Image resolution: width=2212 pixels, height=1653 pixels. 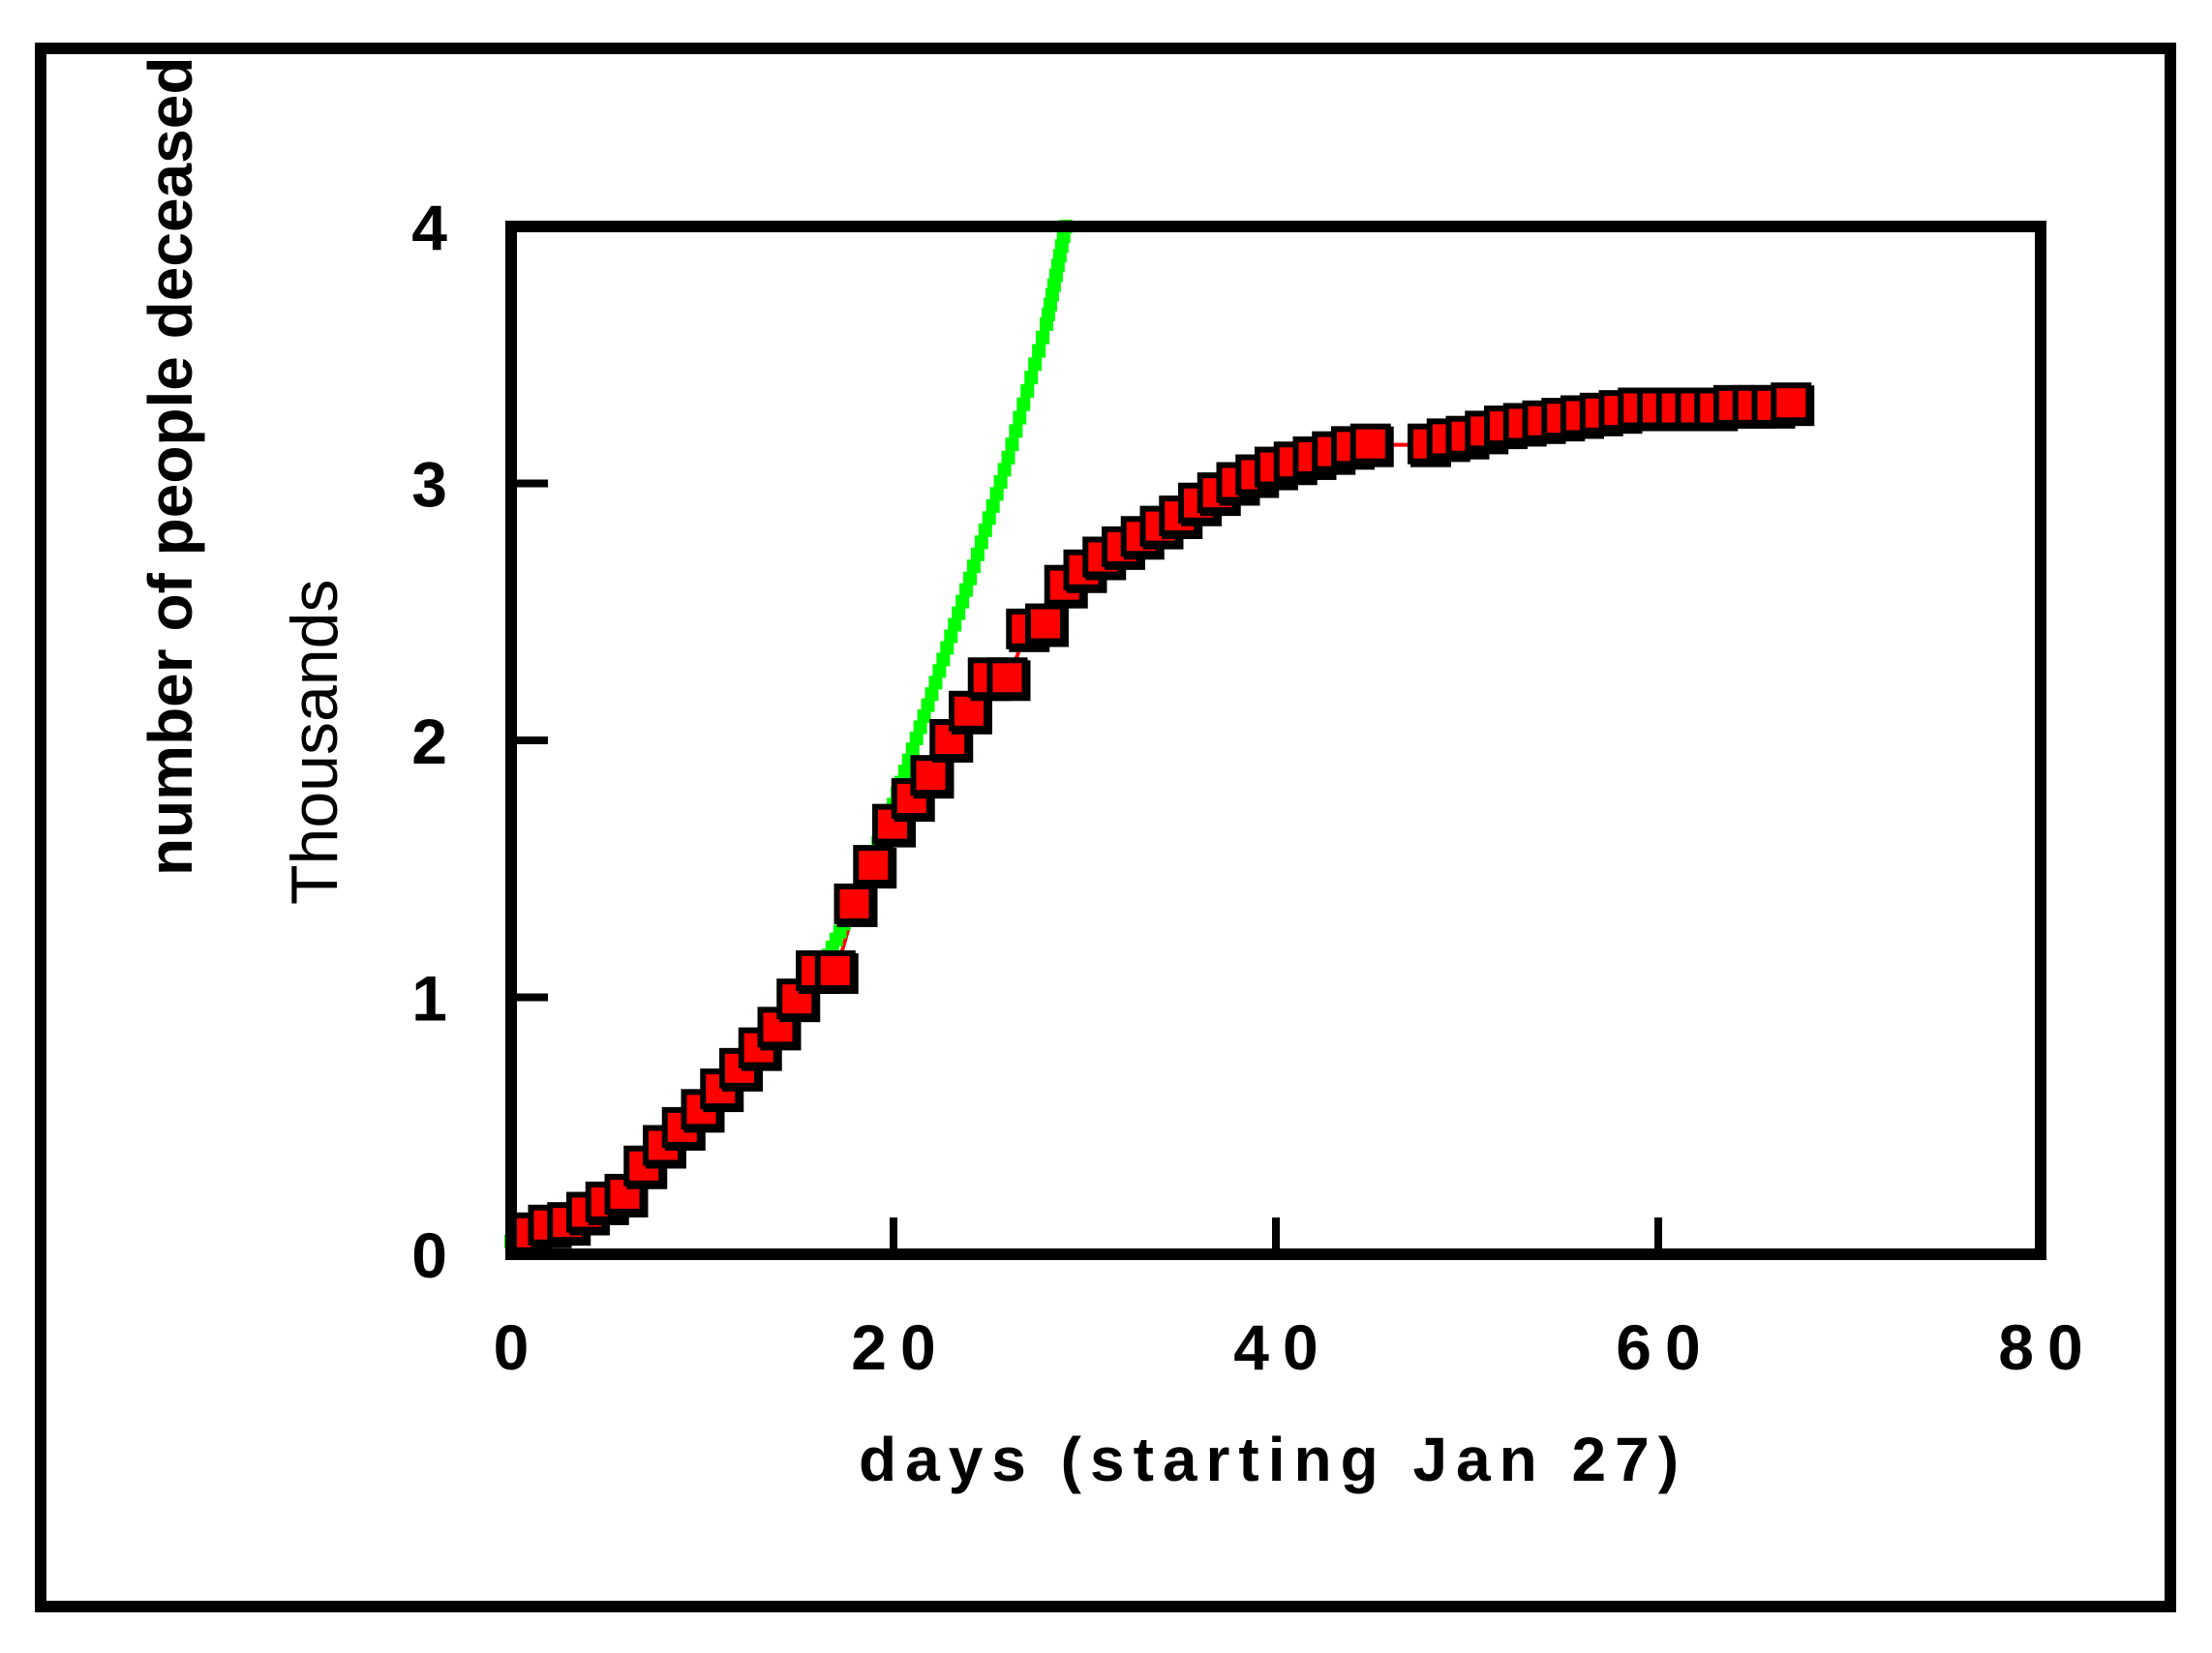 What do you see at coordinates (429, 741) in the screenshot?
I see `y-tick-label: 2` at bounding box center [429, 741].